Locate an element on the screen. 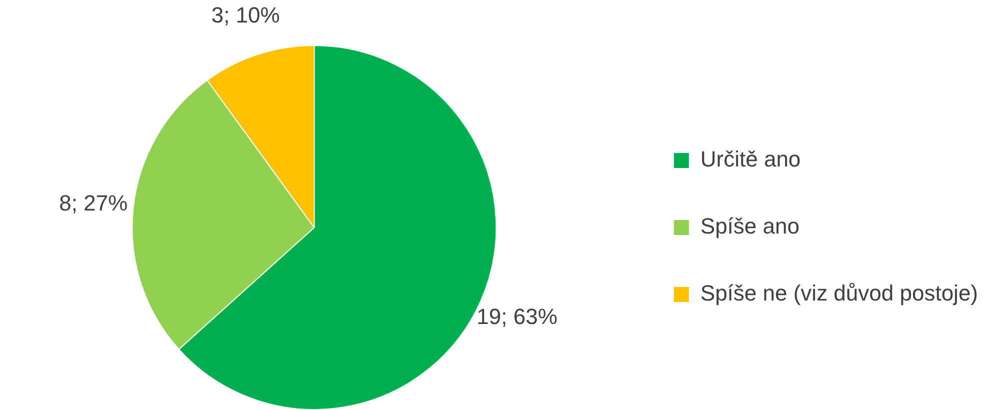  legend-label: Určitě ano is located at coordinates (750, 159).